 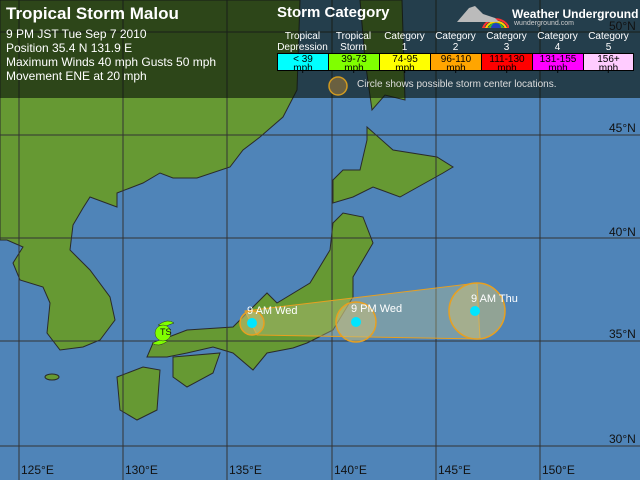 I want to click on lon-label: 145°E, so click(x=454, y=470).